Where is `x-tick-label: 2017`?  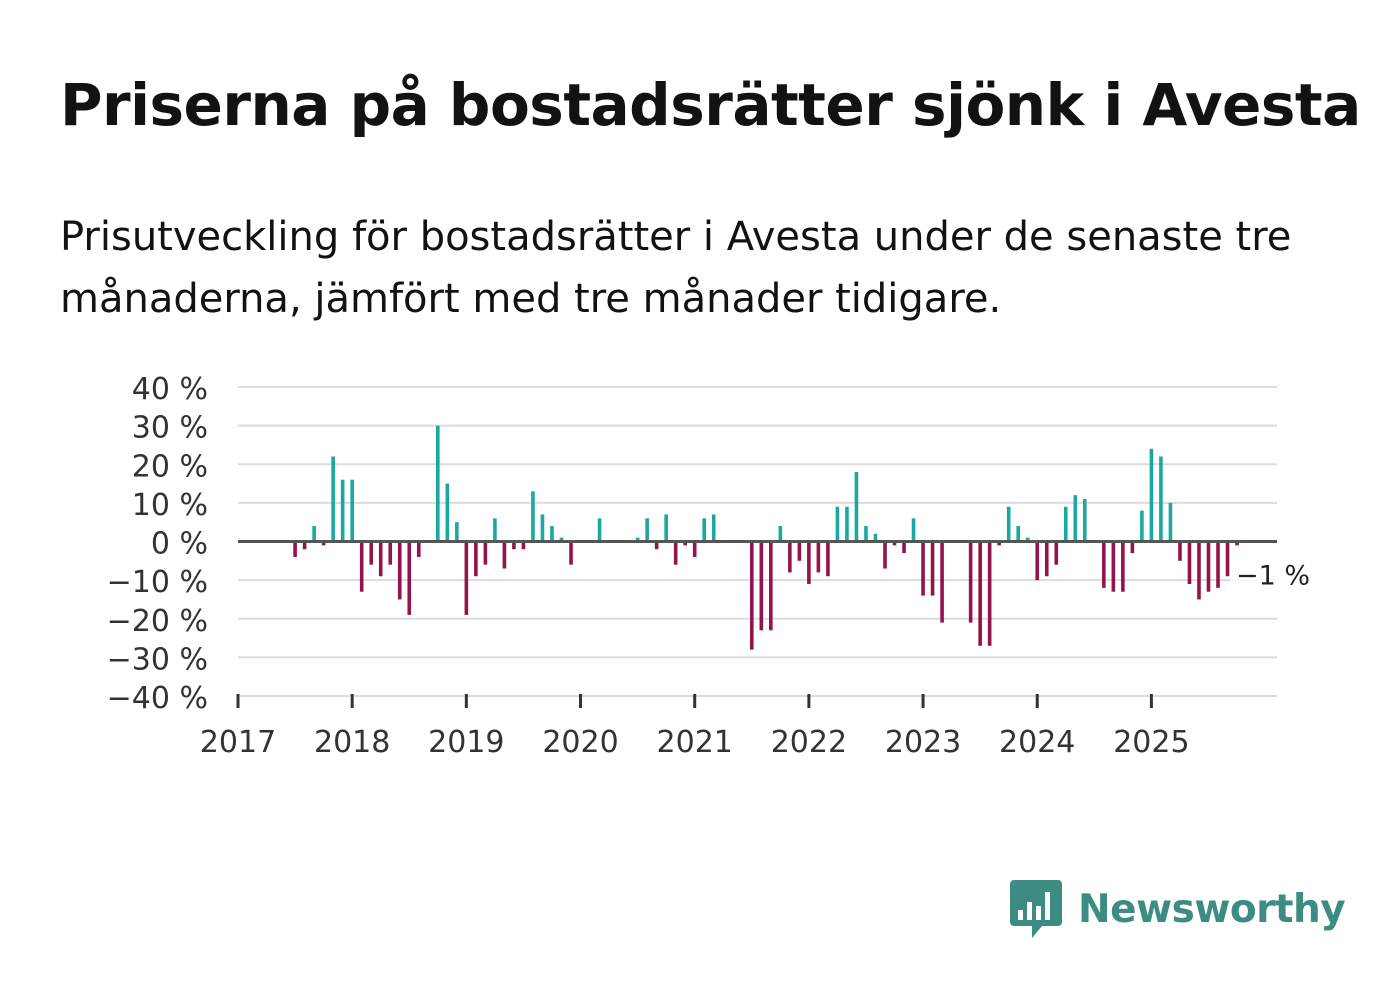 x-tick-label: 2017 is located at coordinates (238, 742).